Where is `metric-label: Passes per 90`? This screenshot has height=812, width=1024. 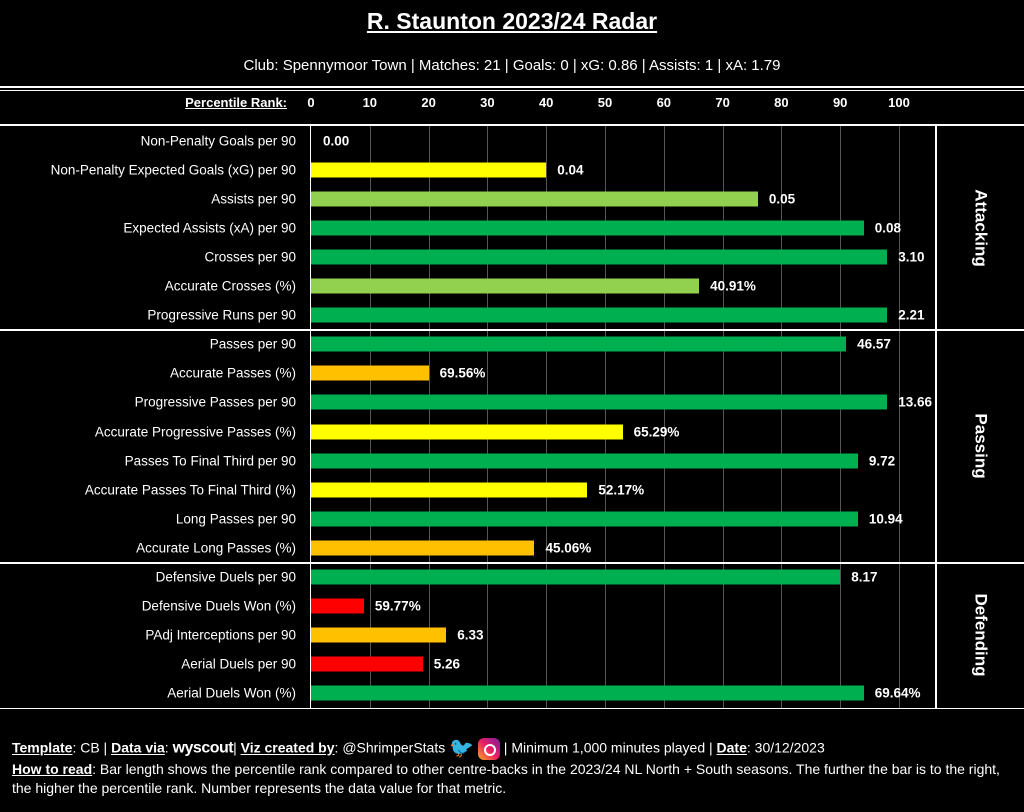 metric-label: Passes per 90 is located at coordinates (252, 344).